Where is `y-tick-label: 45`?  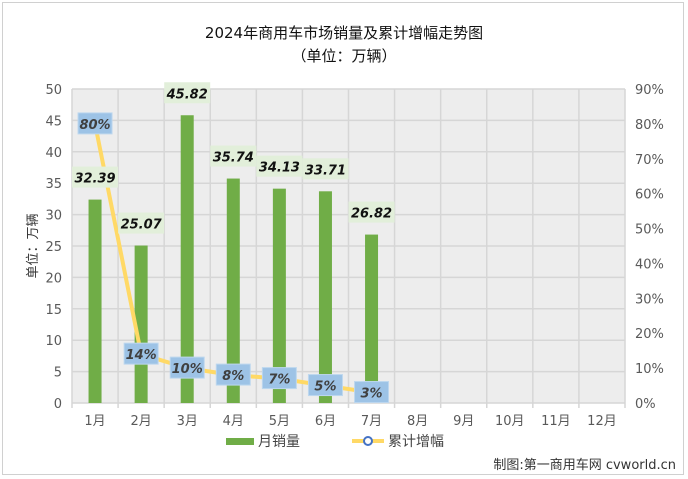
y-tick-label: 45 is located at coordinates (53, 121).